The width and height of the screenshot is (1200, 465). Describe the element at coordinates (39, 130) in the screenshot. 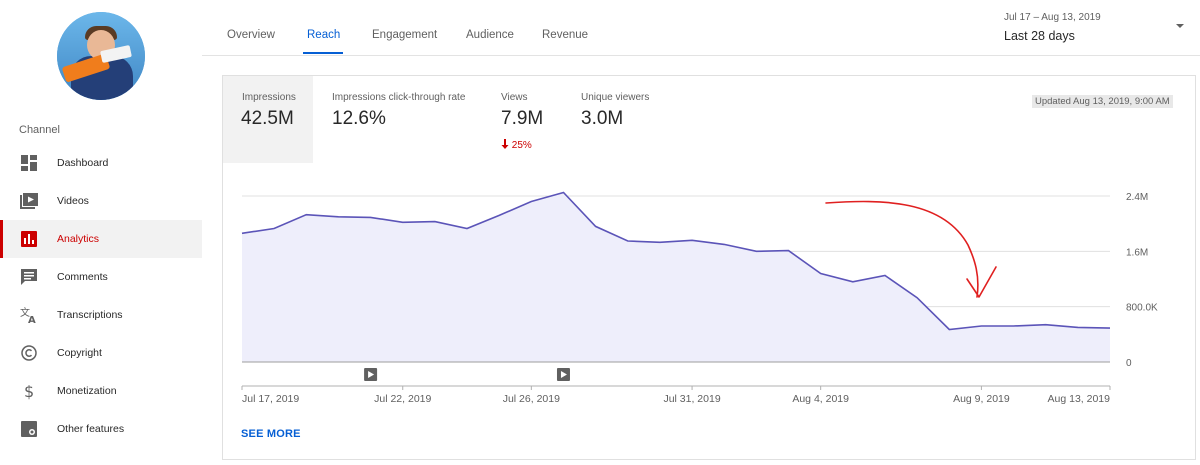

I see `channel-section-label: Channel` at that location.